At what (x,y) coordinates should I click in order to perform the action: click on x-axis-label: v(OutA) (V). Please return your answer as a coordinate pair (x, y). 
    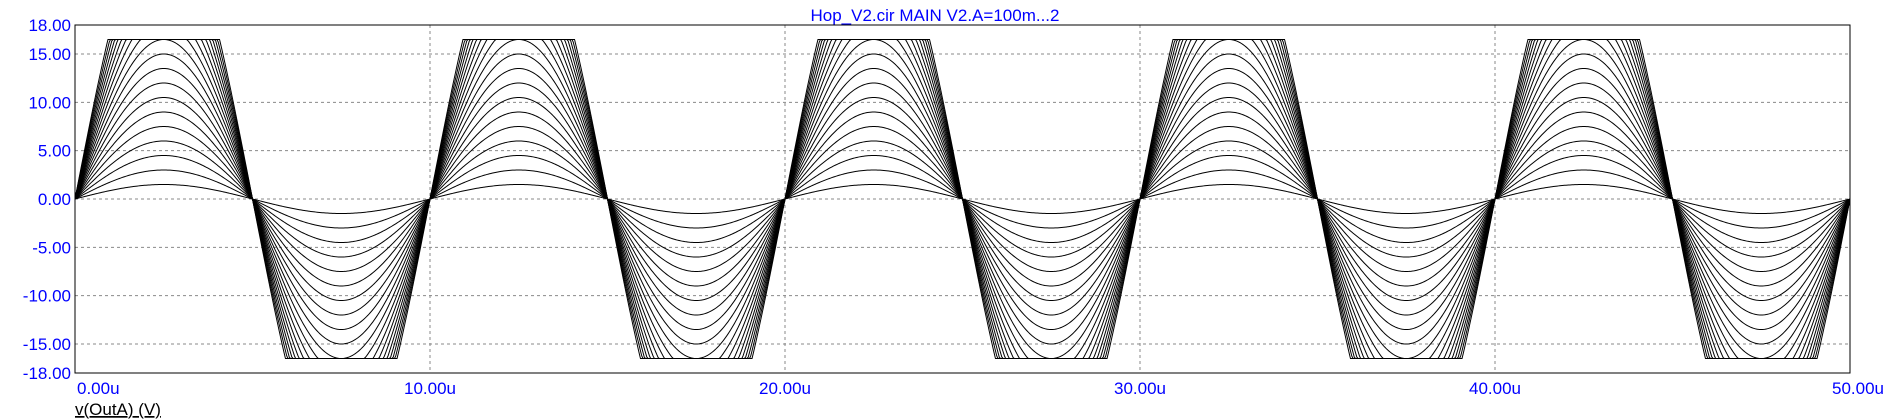
    Looking at the image, I should click on (118, 409).